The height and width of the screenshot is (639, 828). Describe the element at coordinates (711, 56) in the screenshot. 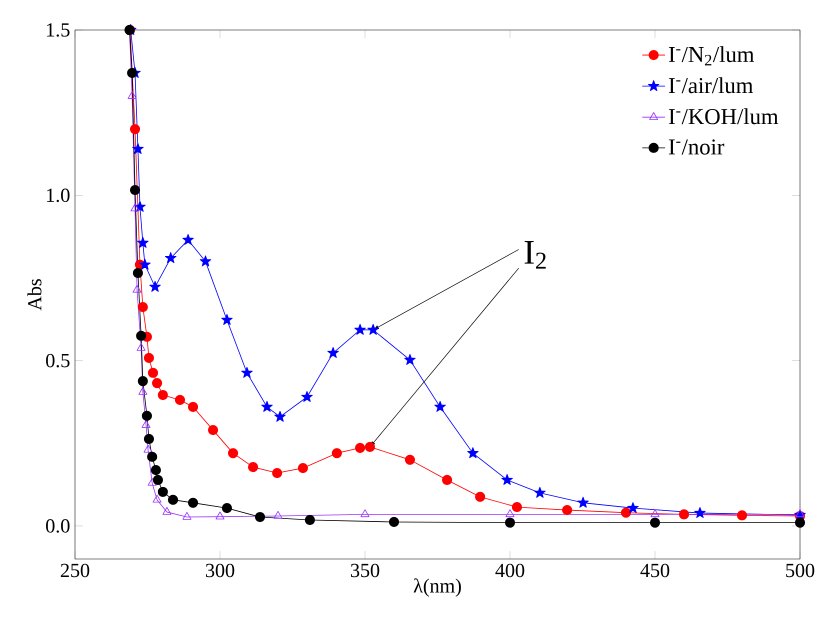

I see `legend-label: I$^{-}$/N$_{2}$/lum` at that location.